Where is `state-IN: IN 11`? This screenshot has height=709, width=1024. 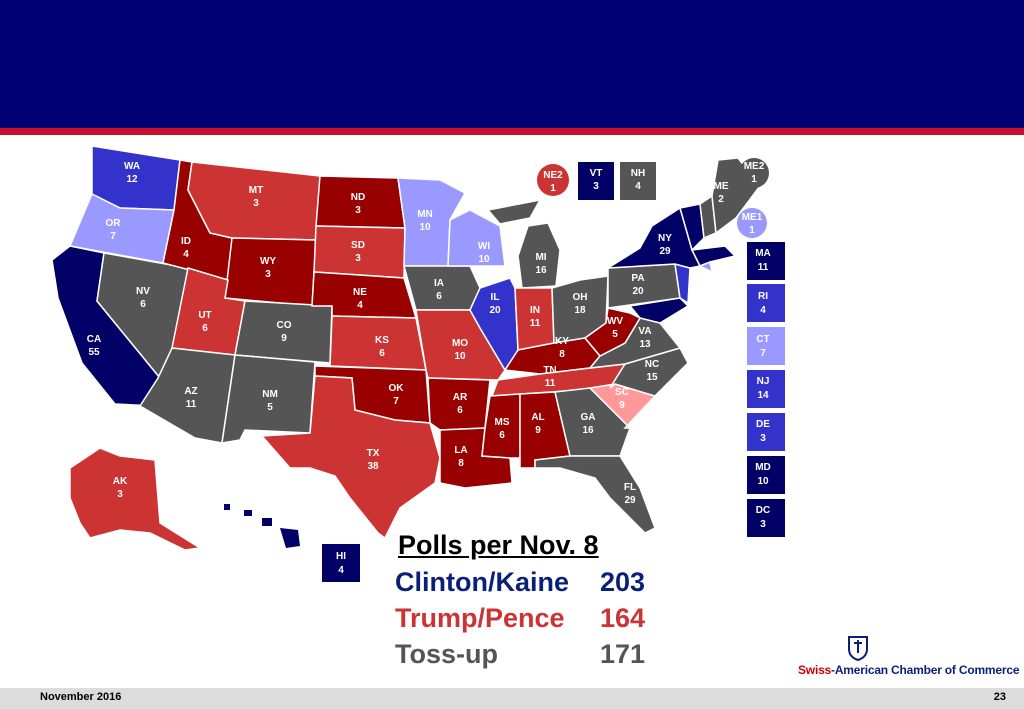 state-IN: IN 11 is located at coordinates (534, 319).